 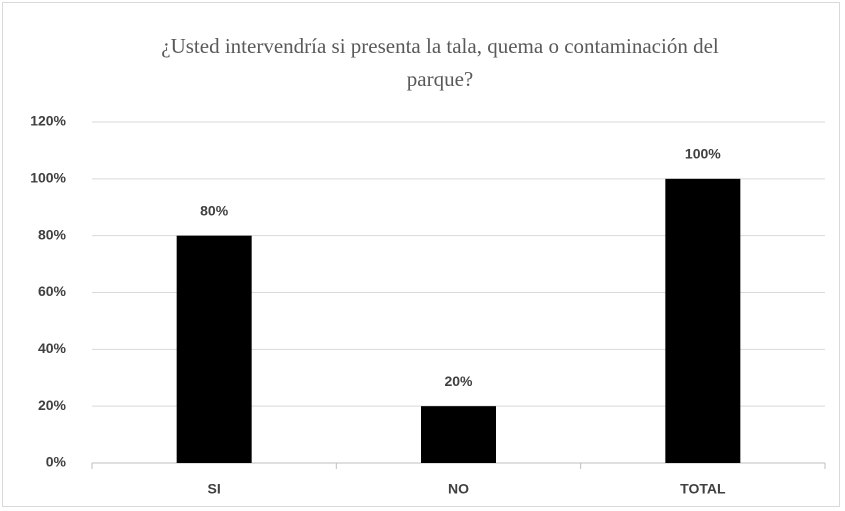 What do you see at coordinates (703, 154) in the screenshot?
I see `data-label: 100%` at bounding box center [703, 154].